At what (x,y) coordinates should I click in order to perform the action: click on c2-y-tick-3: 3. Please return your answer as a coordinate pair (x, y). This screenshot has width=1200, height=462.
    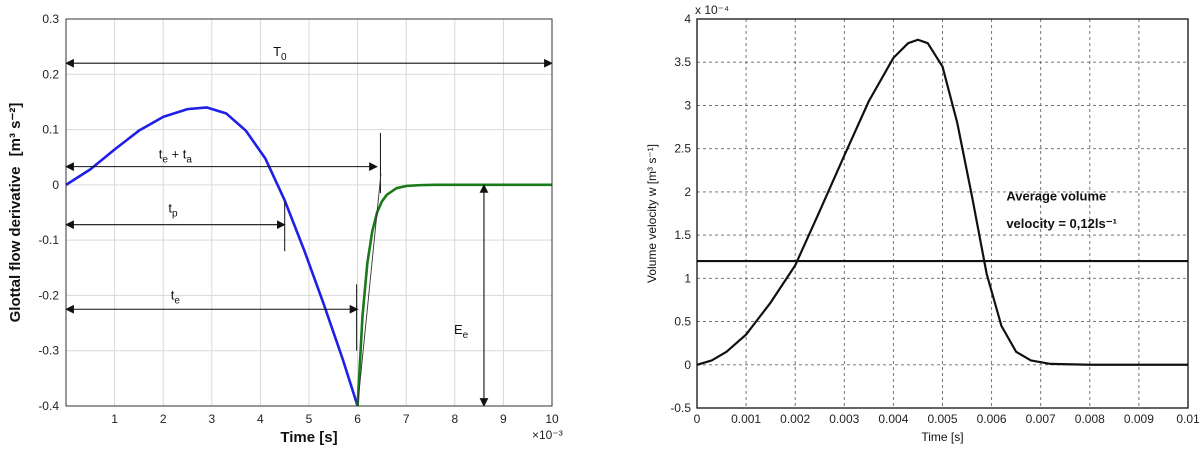
    Looking at the image, I should click on (687, 105).